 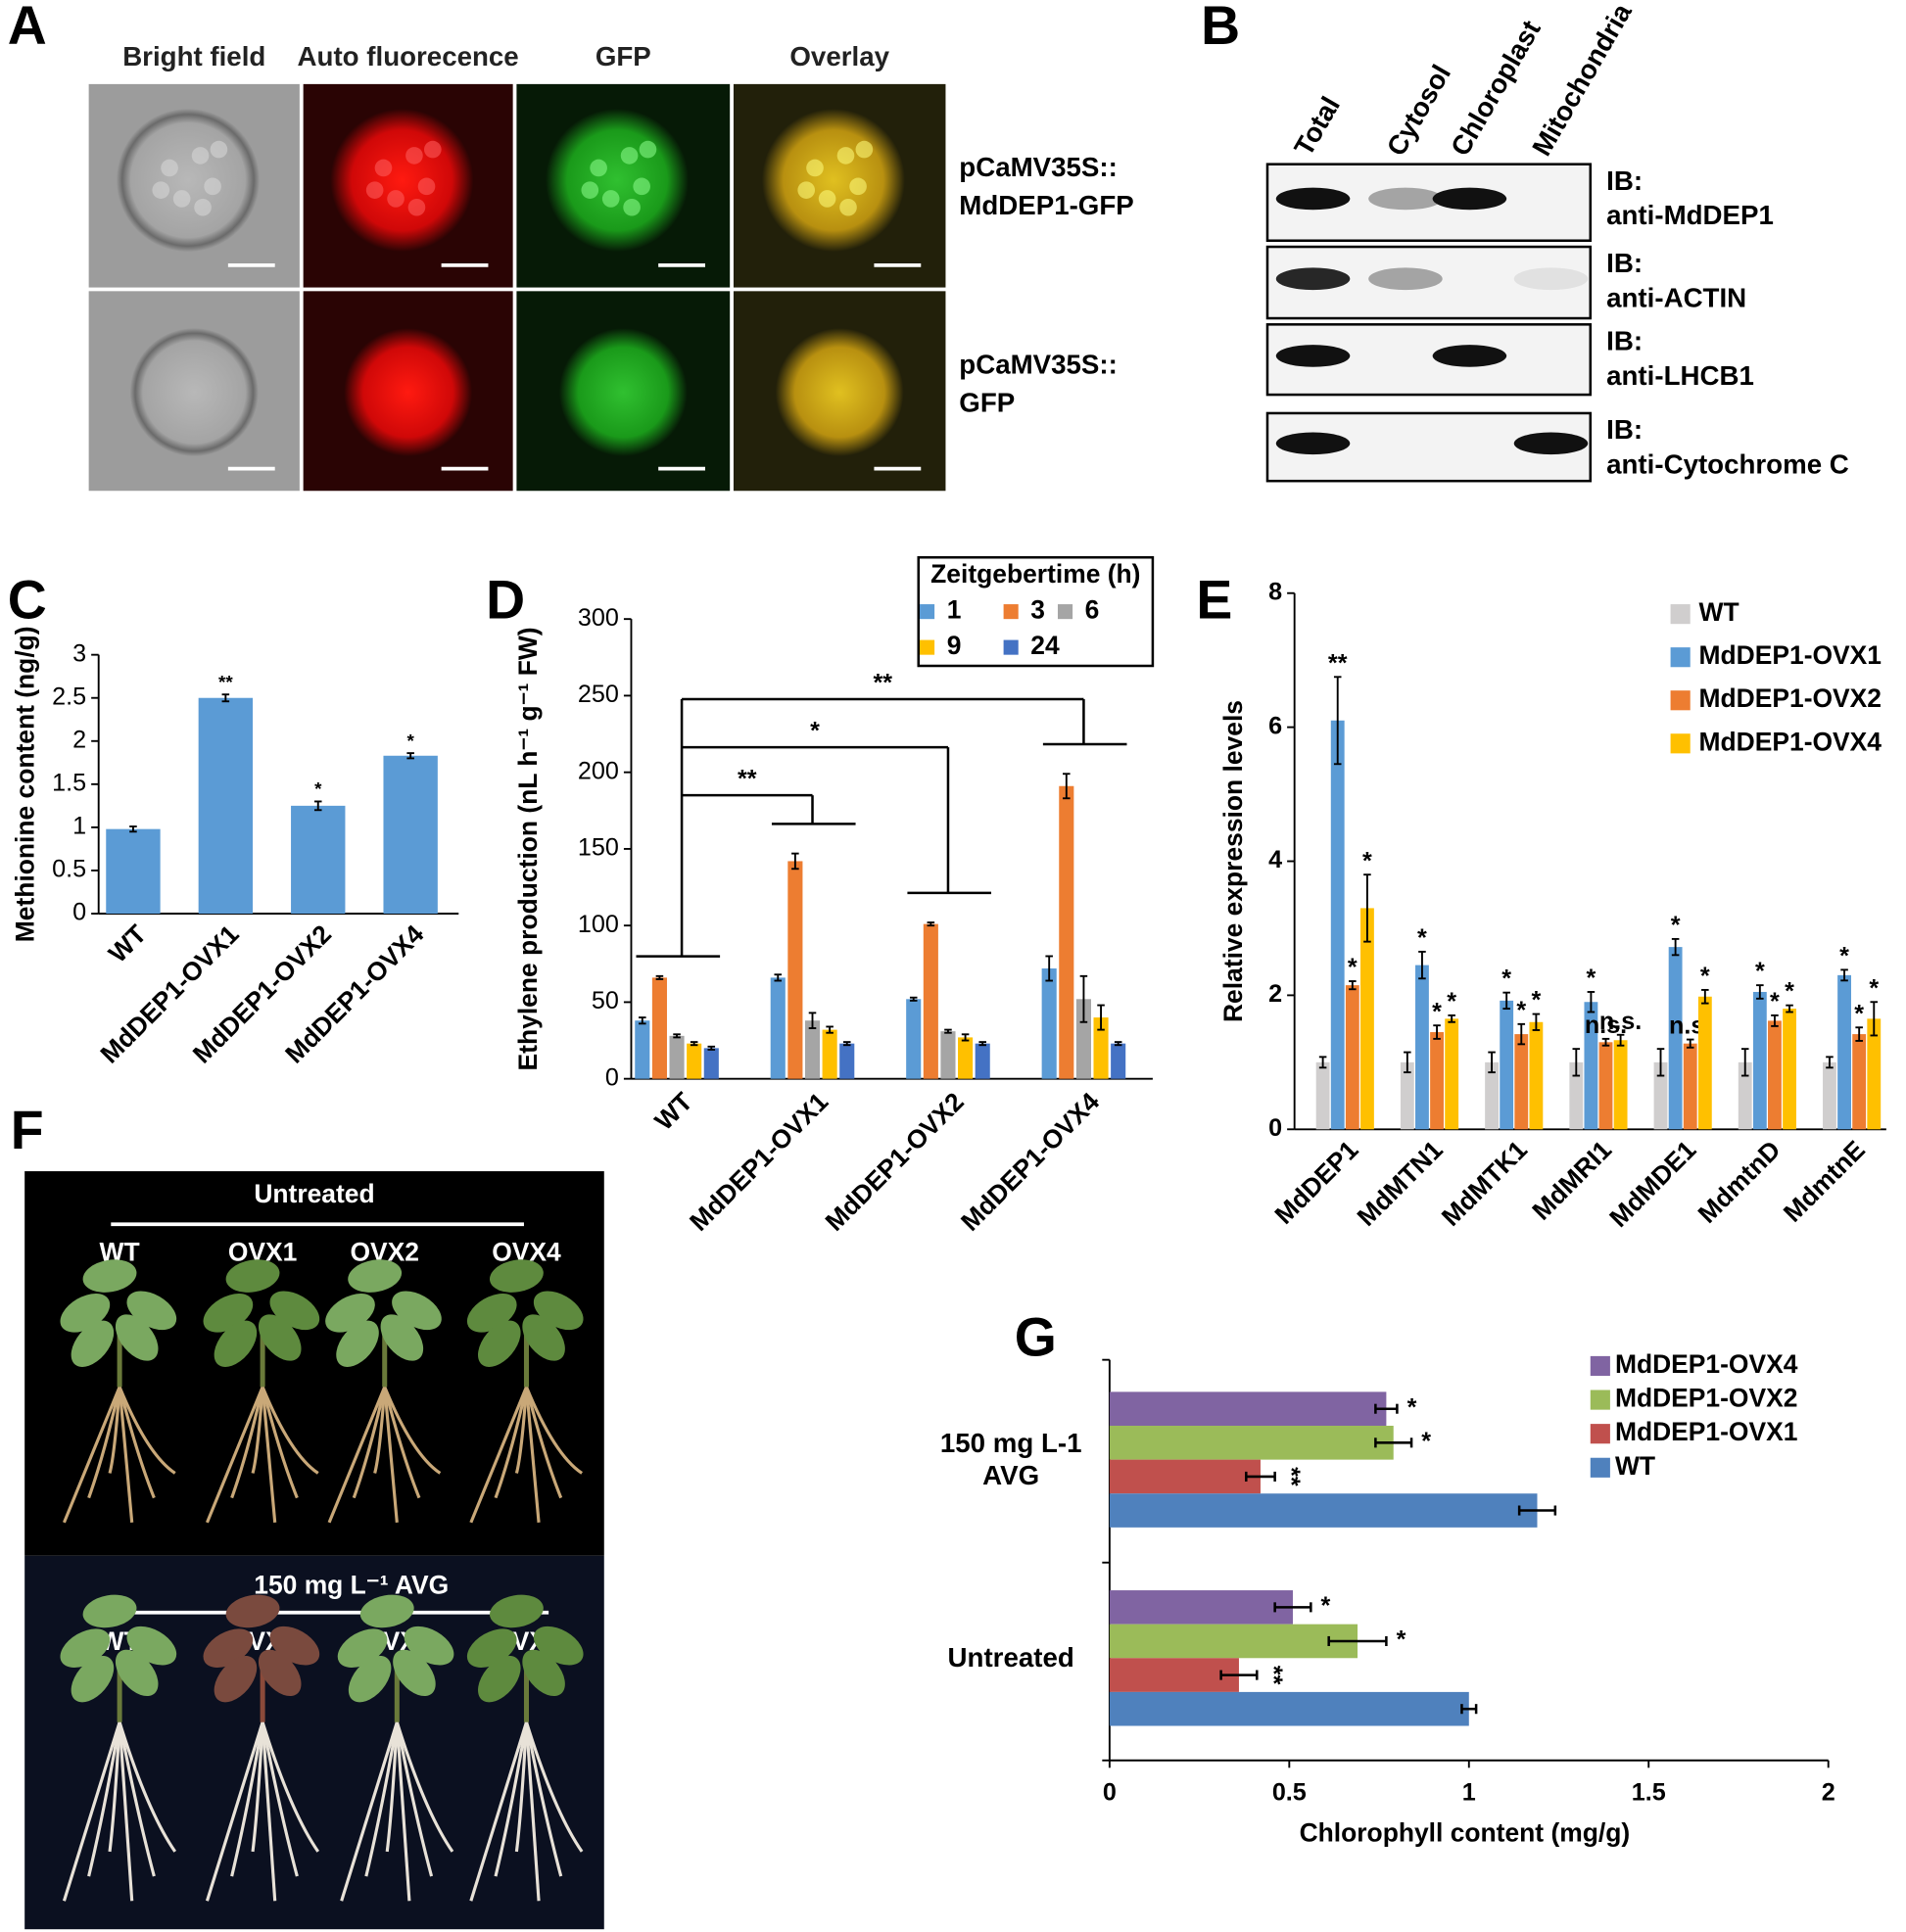 What do you see at coordinates (79, 653) in the screenshot?
I see `y-tick-label: 3` at bounding box center [79, 653].